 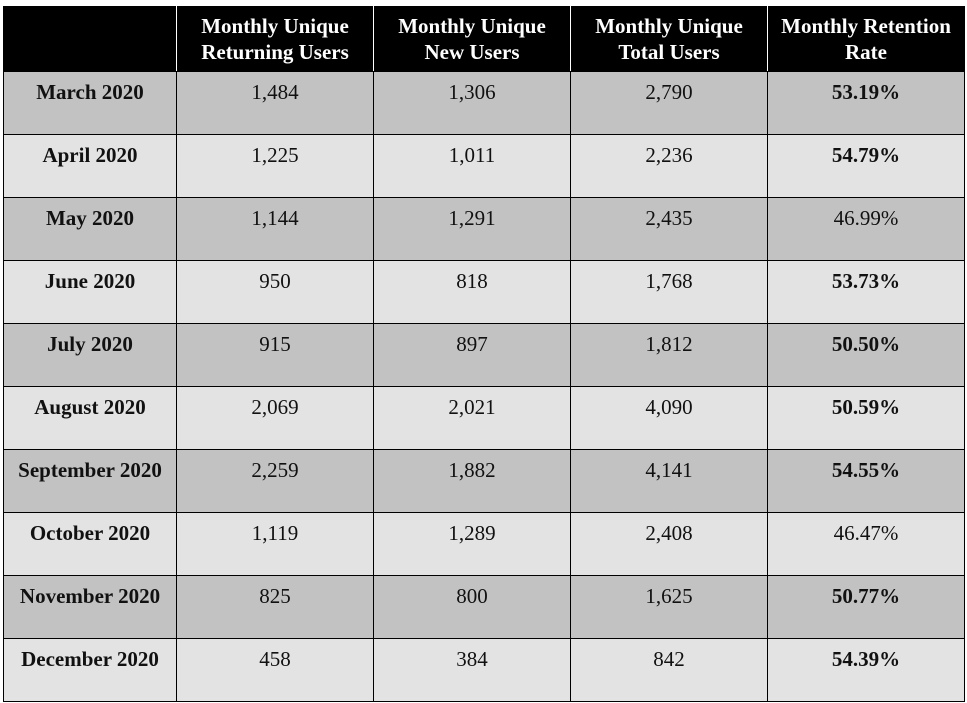 I want to click on total-users-cell: 4,141, so click(x=669, y=481).